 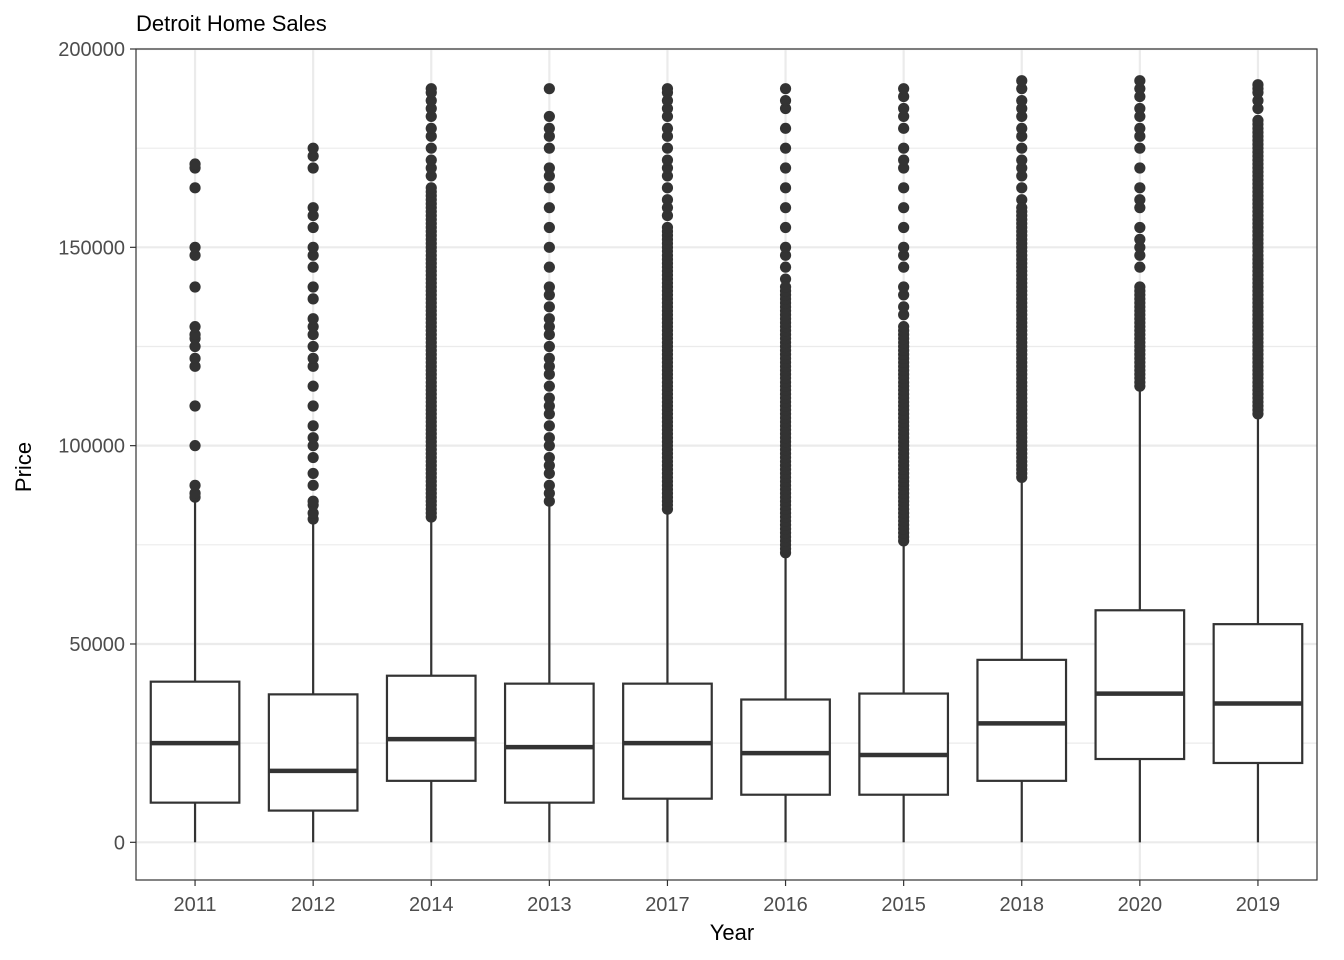 I want to click on chart-title: Detroit Home Sales, so click(x=231, y=23).